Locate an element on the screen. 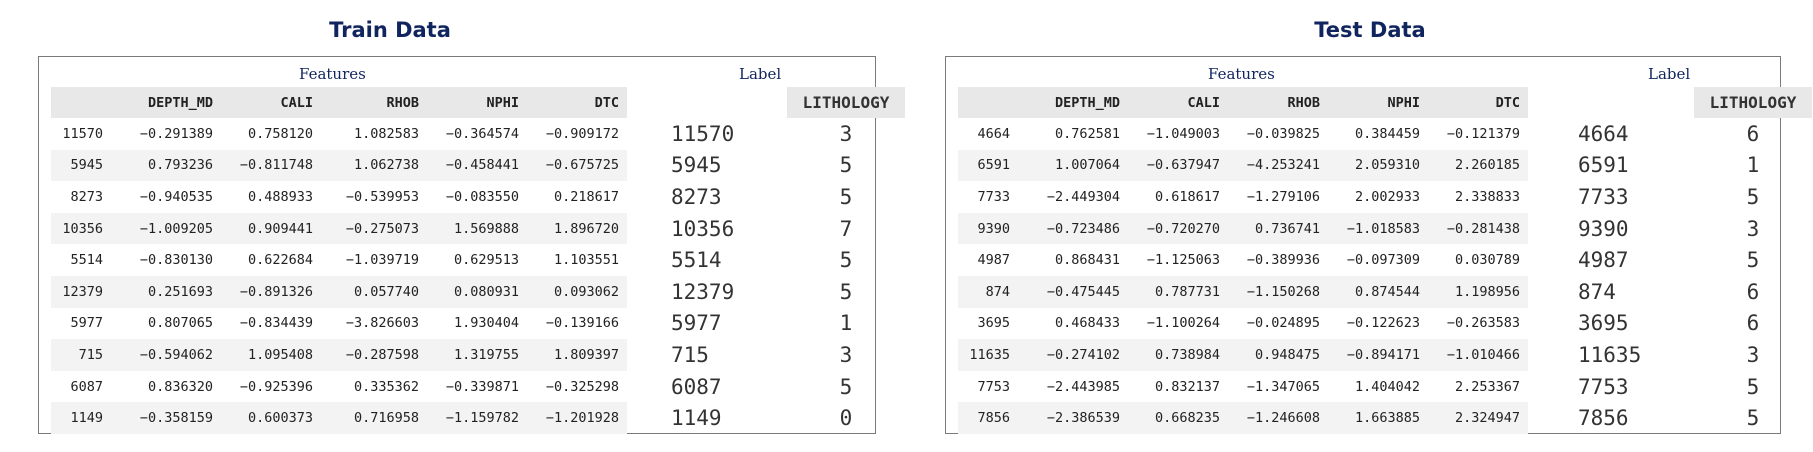  label-row-index: 6087 is located at coordinates (696, 386).